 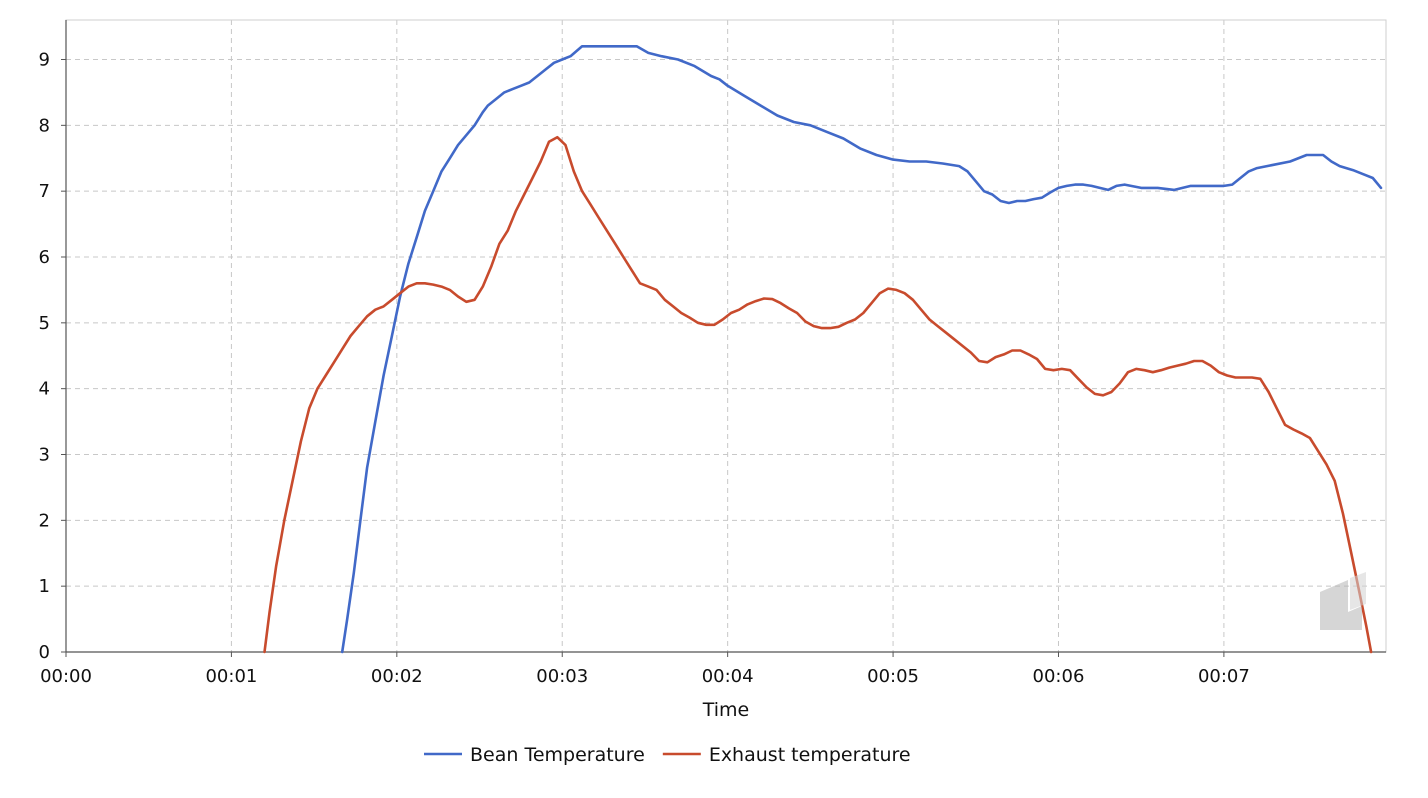 I want to click on y-tick-label: 9, so click(x=44, y=60).